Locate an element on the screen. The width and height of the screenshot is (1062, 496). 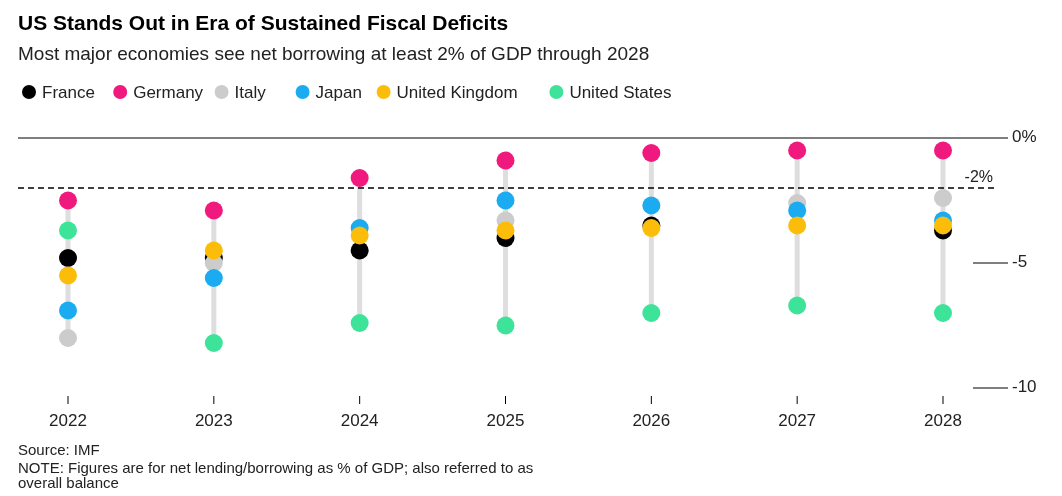
x-tick-label: 2026 is located at coordinates (651, 420).